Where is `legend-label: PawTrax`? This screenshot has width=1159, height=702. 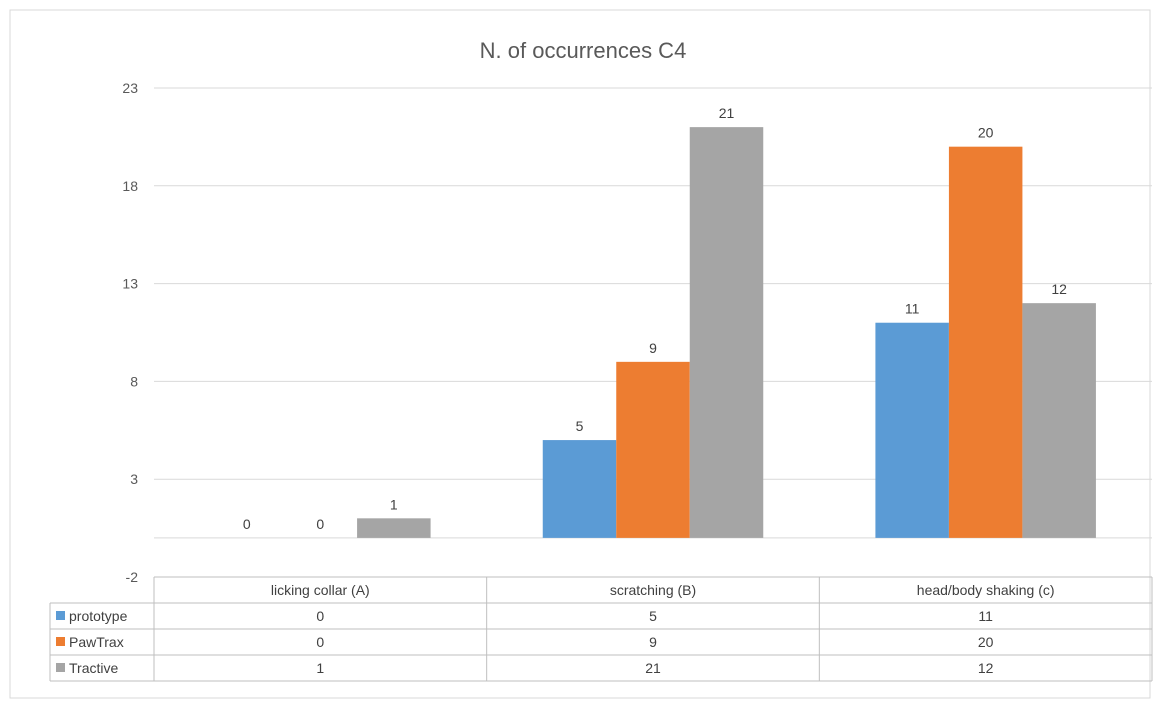 legend-label: PawTrax is located at coordinates (96, 642).